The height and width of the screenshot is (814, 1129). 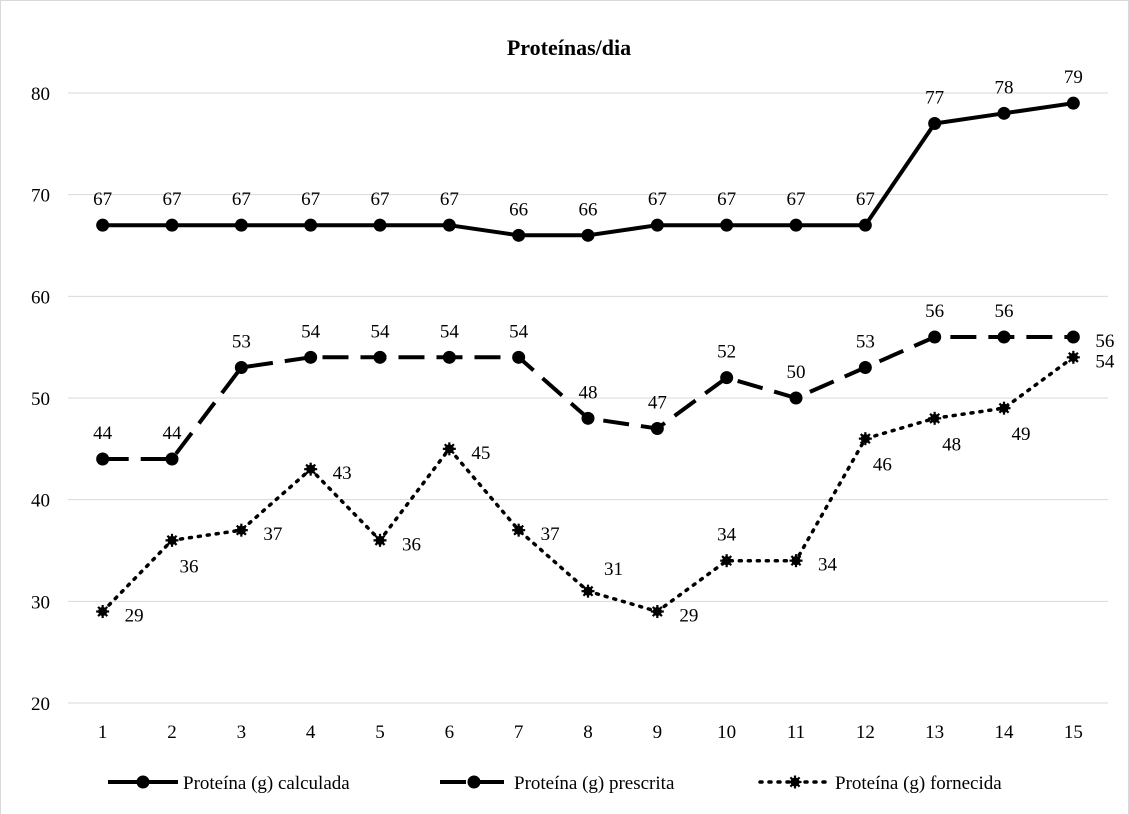 I want to click on y-tick-label: 20, so click(x=40, y=704).